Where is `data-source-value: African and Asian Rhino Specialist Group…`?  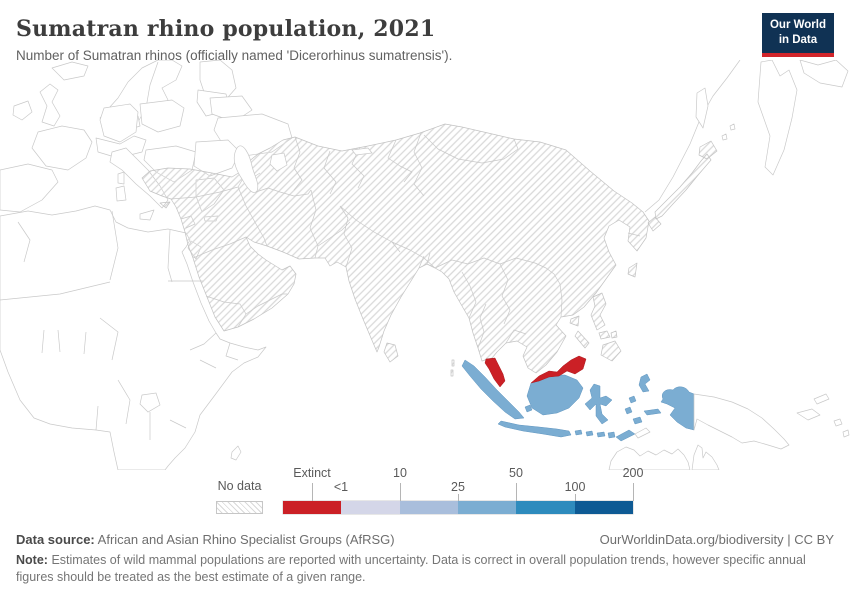
data-source-value: African and Asian Rhino Specialist Group… is located at coordinates (246, 539).